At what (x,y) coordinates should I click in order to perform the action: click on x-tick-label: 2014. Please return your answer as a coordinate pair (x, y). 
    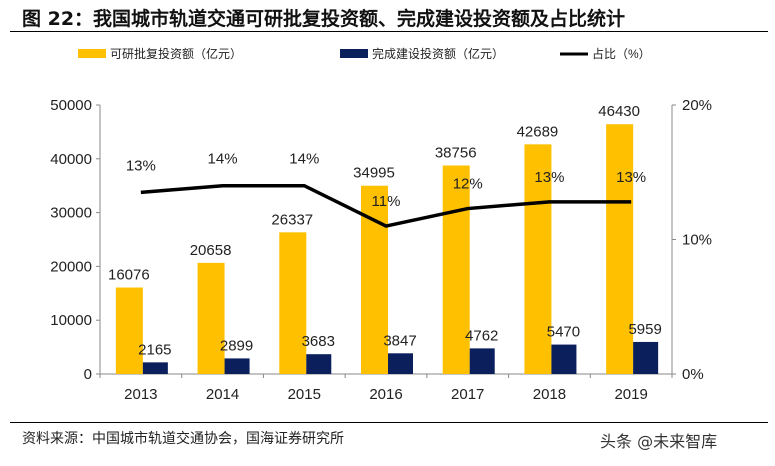
    Looking at the image, I should click on (222, 394).